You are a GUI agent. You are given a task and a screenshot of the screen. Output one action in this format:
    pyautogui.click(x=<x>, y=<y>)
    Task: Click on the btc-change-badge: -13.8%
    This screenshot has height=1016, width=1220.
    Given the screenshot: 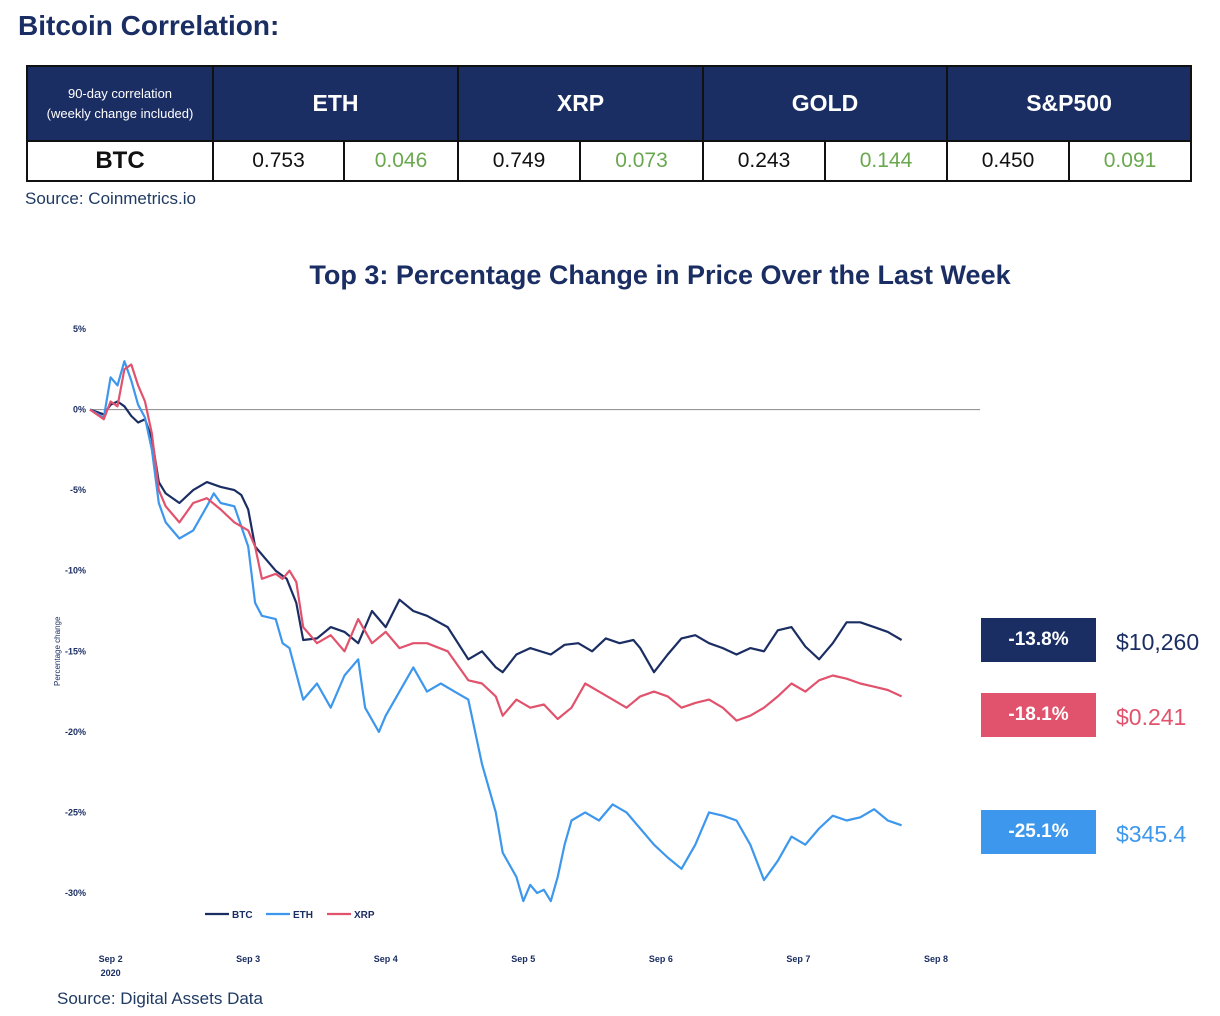 What is the action you would take?
    pyautogui.click(x=1038, y=640)
    